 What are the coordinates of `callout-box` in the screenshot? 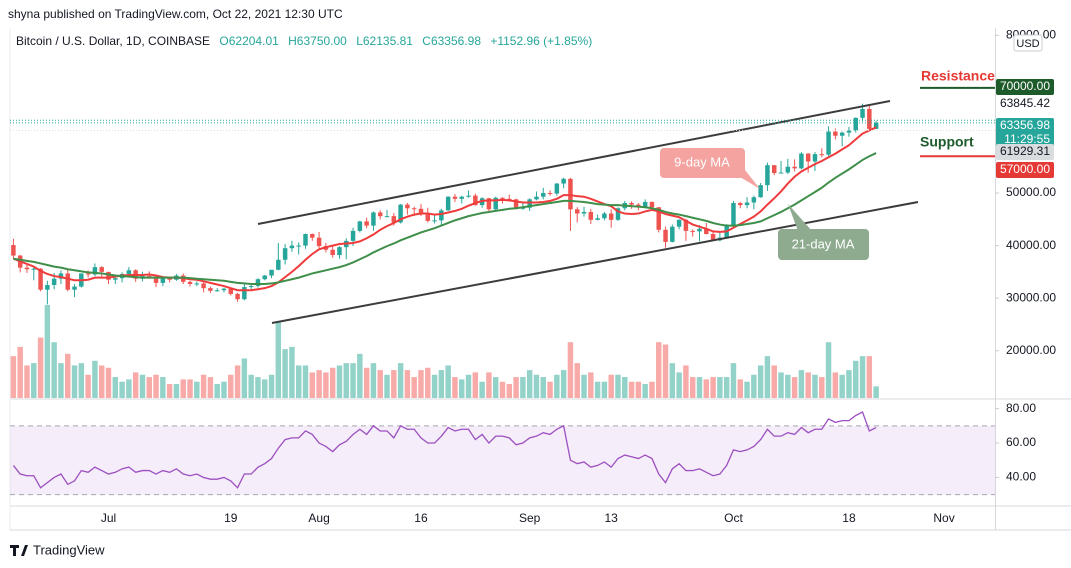 It's located at (702, 163).